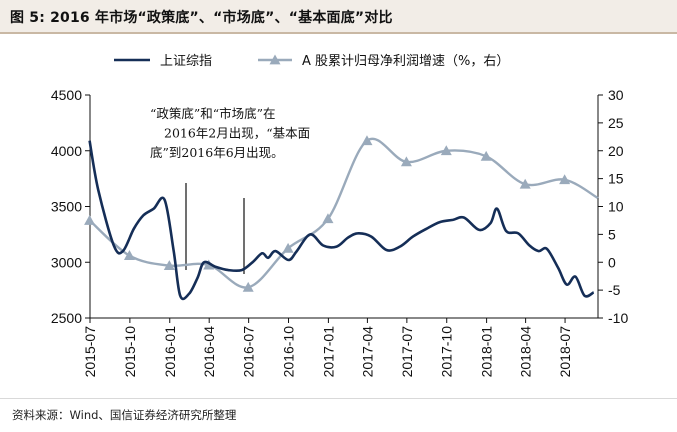  What do you see at coordinates (565, 352) in the screenshot?
I see `x-tick-label: 2018-07` at bounding box center [565, 352].